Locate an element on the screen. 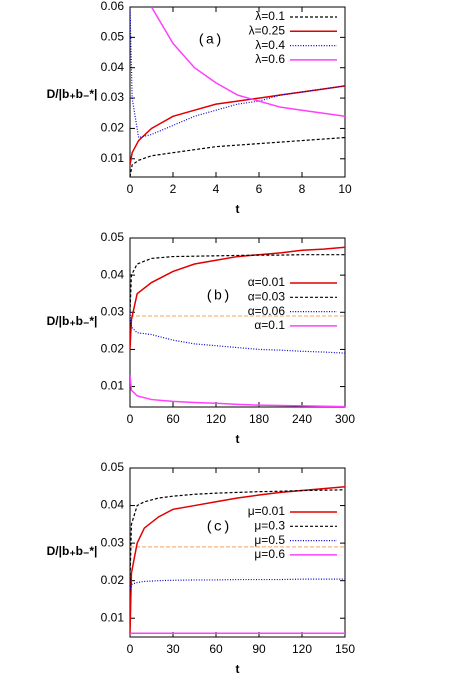  legend-label: μ=0.5 is located at coordinates (269, 540).